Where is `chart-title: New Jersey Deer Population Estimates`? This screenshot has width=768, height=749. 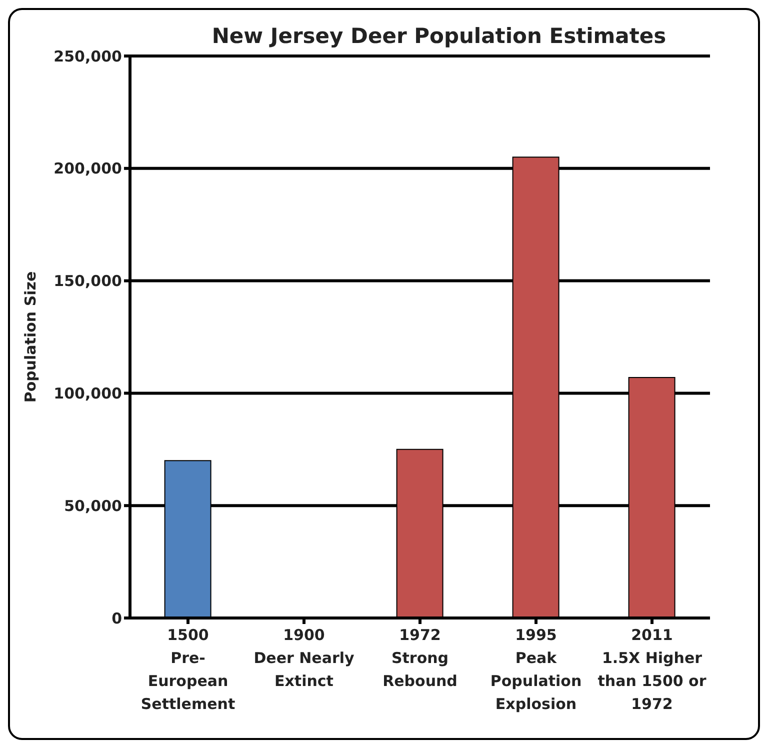 chart-title: New Jersey Deer Population Estimates is located at coordinates (439, 36).